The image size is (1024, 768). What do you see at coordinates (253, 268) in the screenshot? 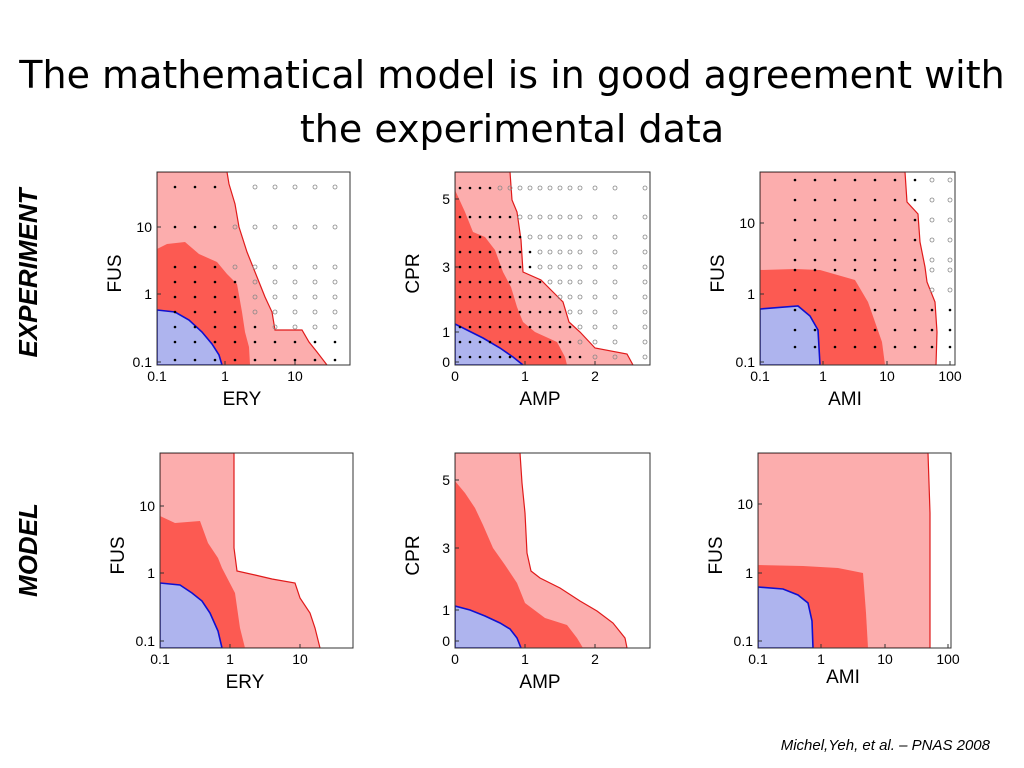
I see `plot-frame` at bounding box center [253, 268].